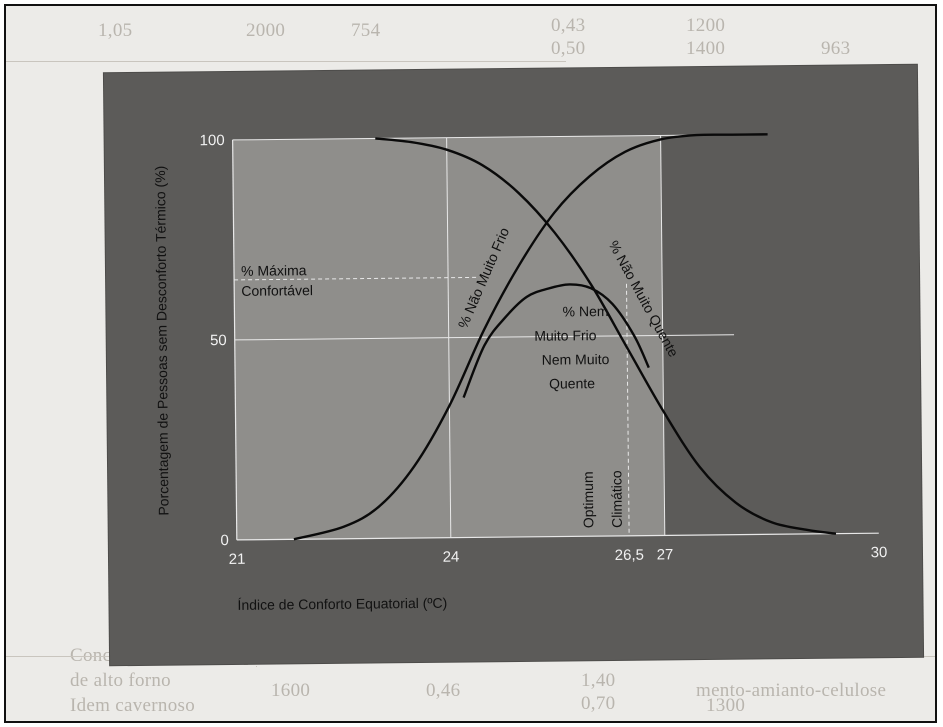 This screenshot has height=727, width=943. Describe the element at coordinates (274, 270) in the screenshot. I see `annotation: % Máxima` at that location.